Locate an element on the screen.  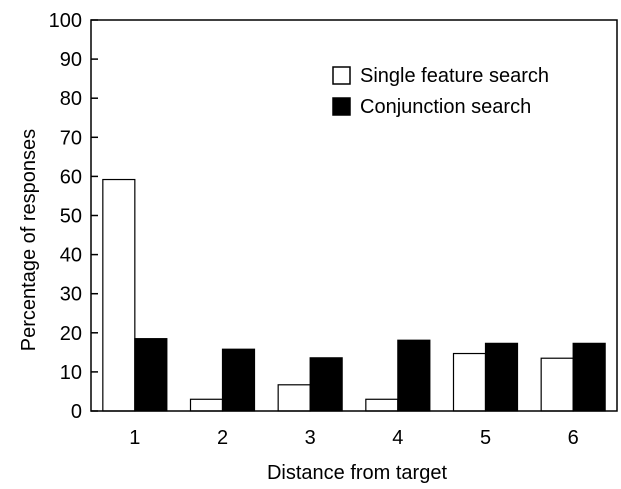
y-tick-label: 50 is located at coordinates (71, 217).